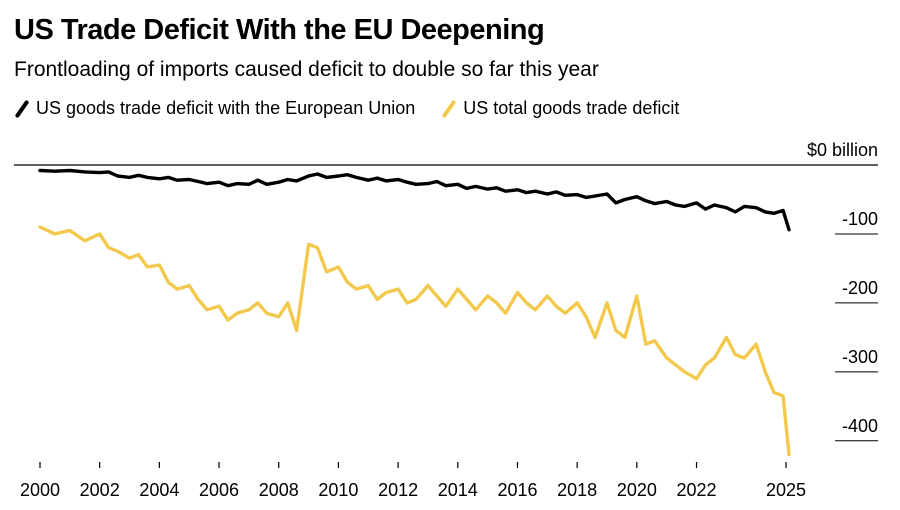 The image size is (900, 510). I want to click on y-tick-label-0: $0 billion, so click(842, 150).